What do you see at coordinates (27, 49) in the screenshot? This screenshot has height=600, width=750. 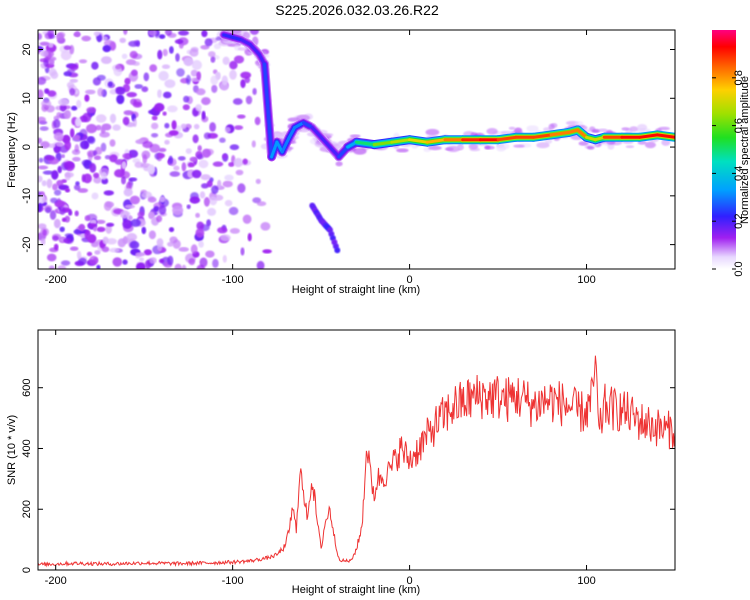 I see `y-tick-label: 20` at bounding box center [27, 49].